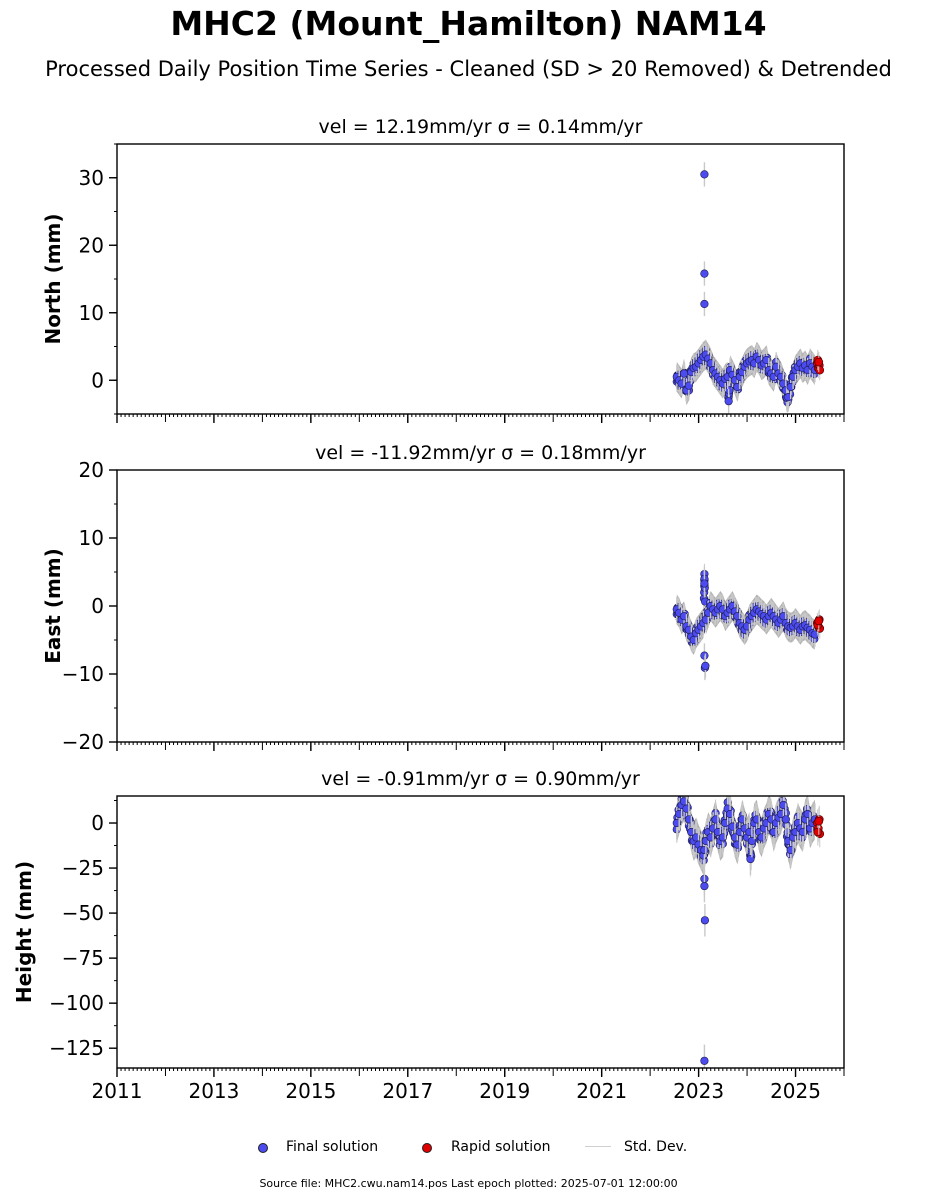  What do you see at coordinates (427, 1148) in the screenshot?
I see `legend-rapid-marker` at bounding box center [427, 1148].